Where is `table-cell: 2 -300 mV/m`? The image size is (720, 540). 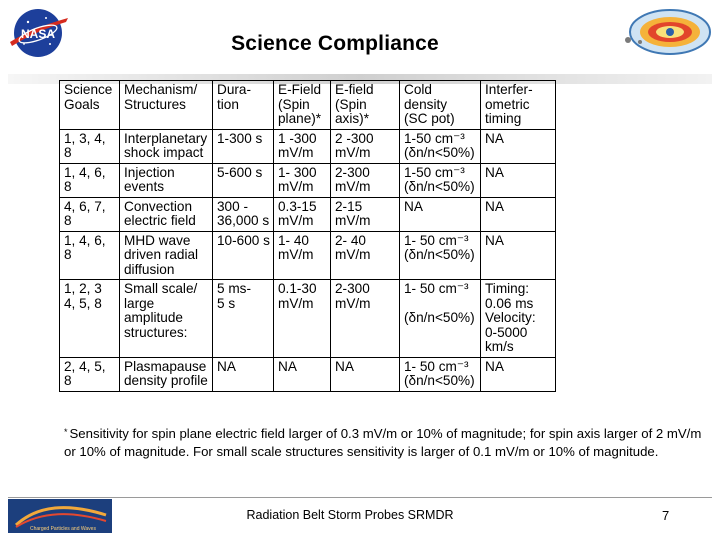 table-cell: 2 -300 mV/m is located at coordinates (365, 146).